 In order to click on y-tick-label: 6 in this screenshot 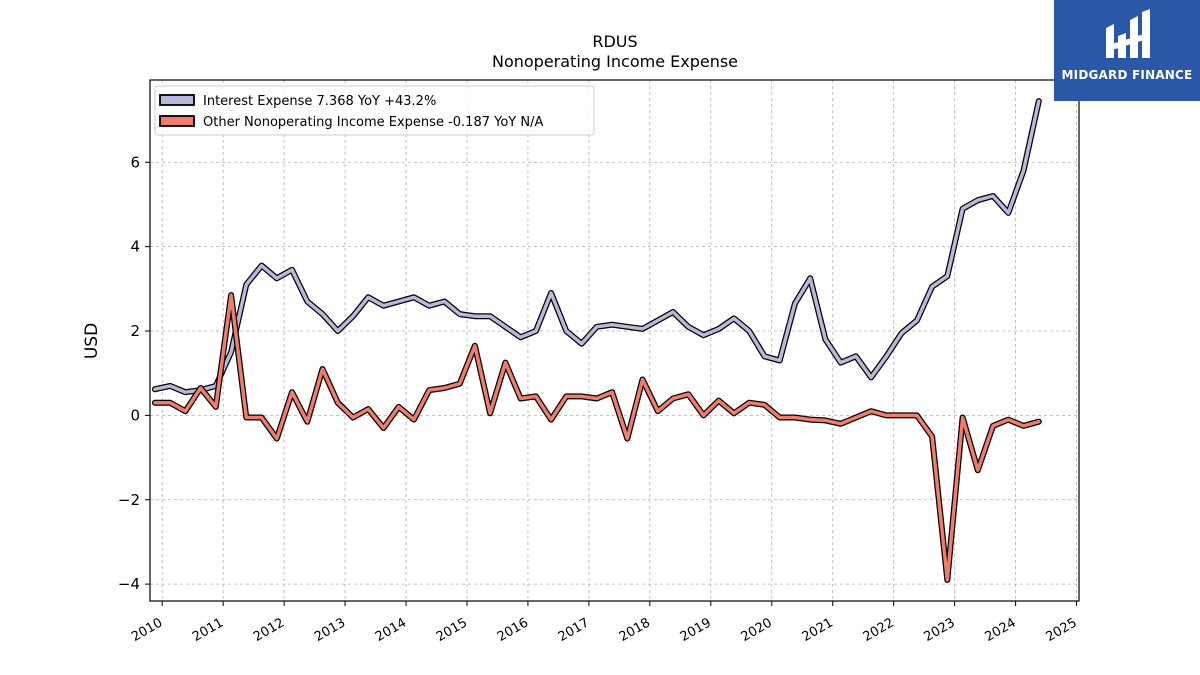, I will do `click(135, 162)`.